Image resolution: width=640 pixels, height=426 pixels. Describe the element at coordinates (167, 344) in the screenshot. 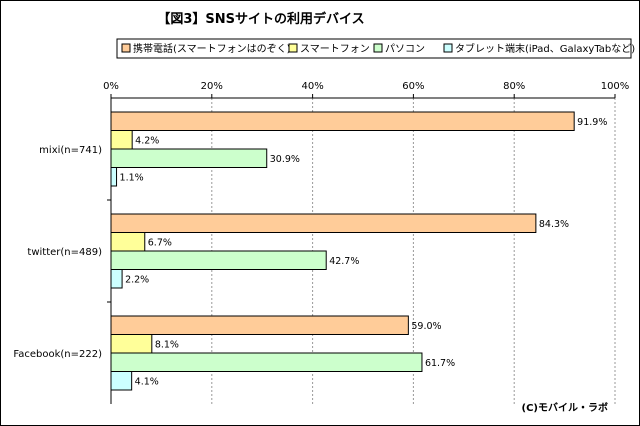

I see `data-label: 8.1%` at that location.